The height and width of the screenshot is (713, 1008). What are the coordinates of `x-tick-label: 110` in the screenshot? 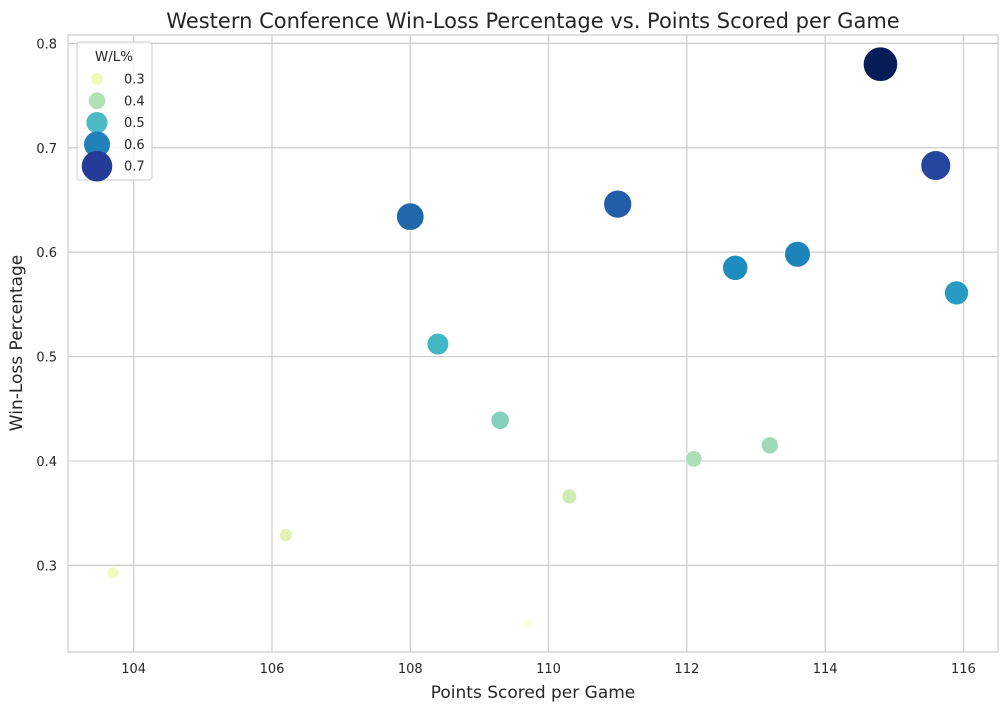 It's located at (548, 669).